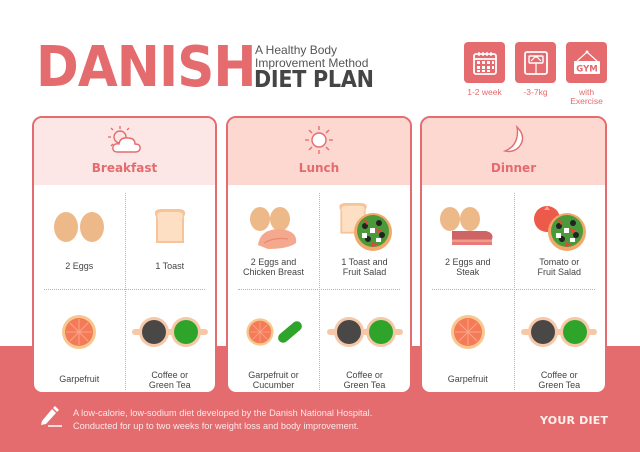  Describe the element at coordinates (574, 420) in the screenshot. I see `brand-label: YOUR DIET` at that location.